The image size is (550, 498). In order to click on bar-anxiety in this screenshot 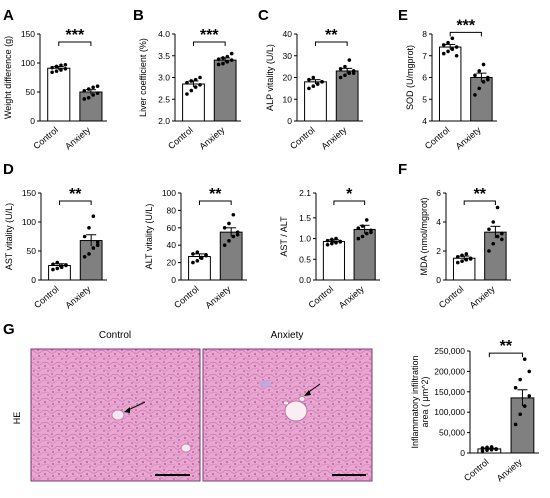, I will do `click(481, 99)`.